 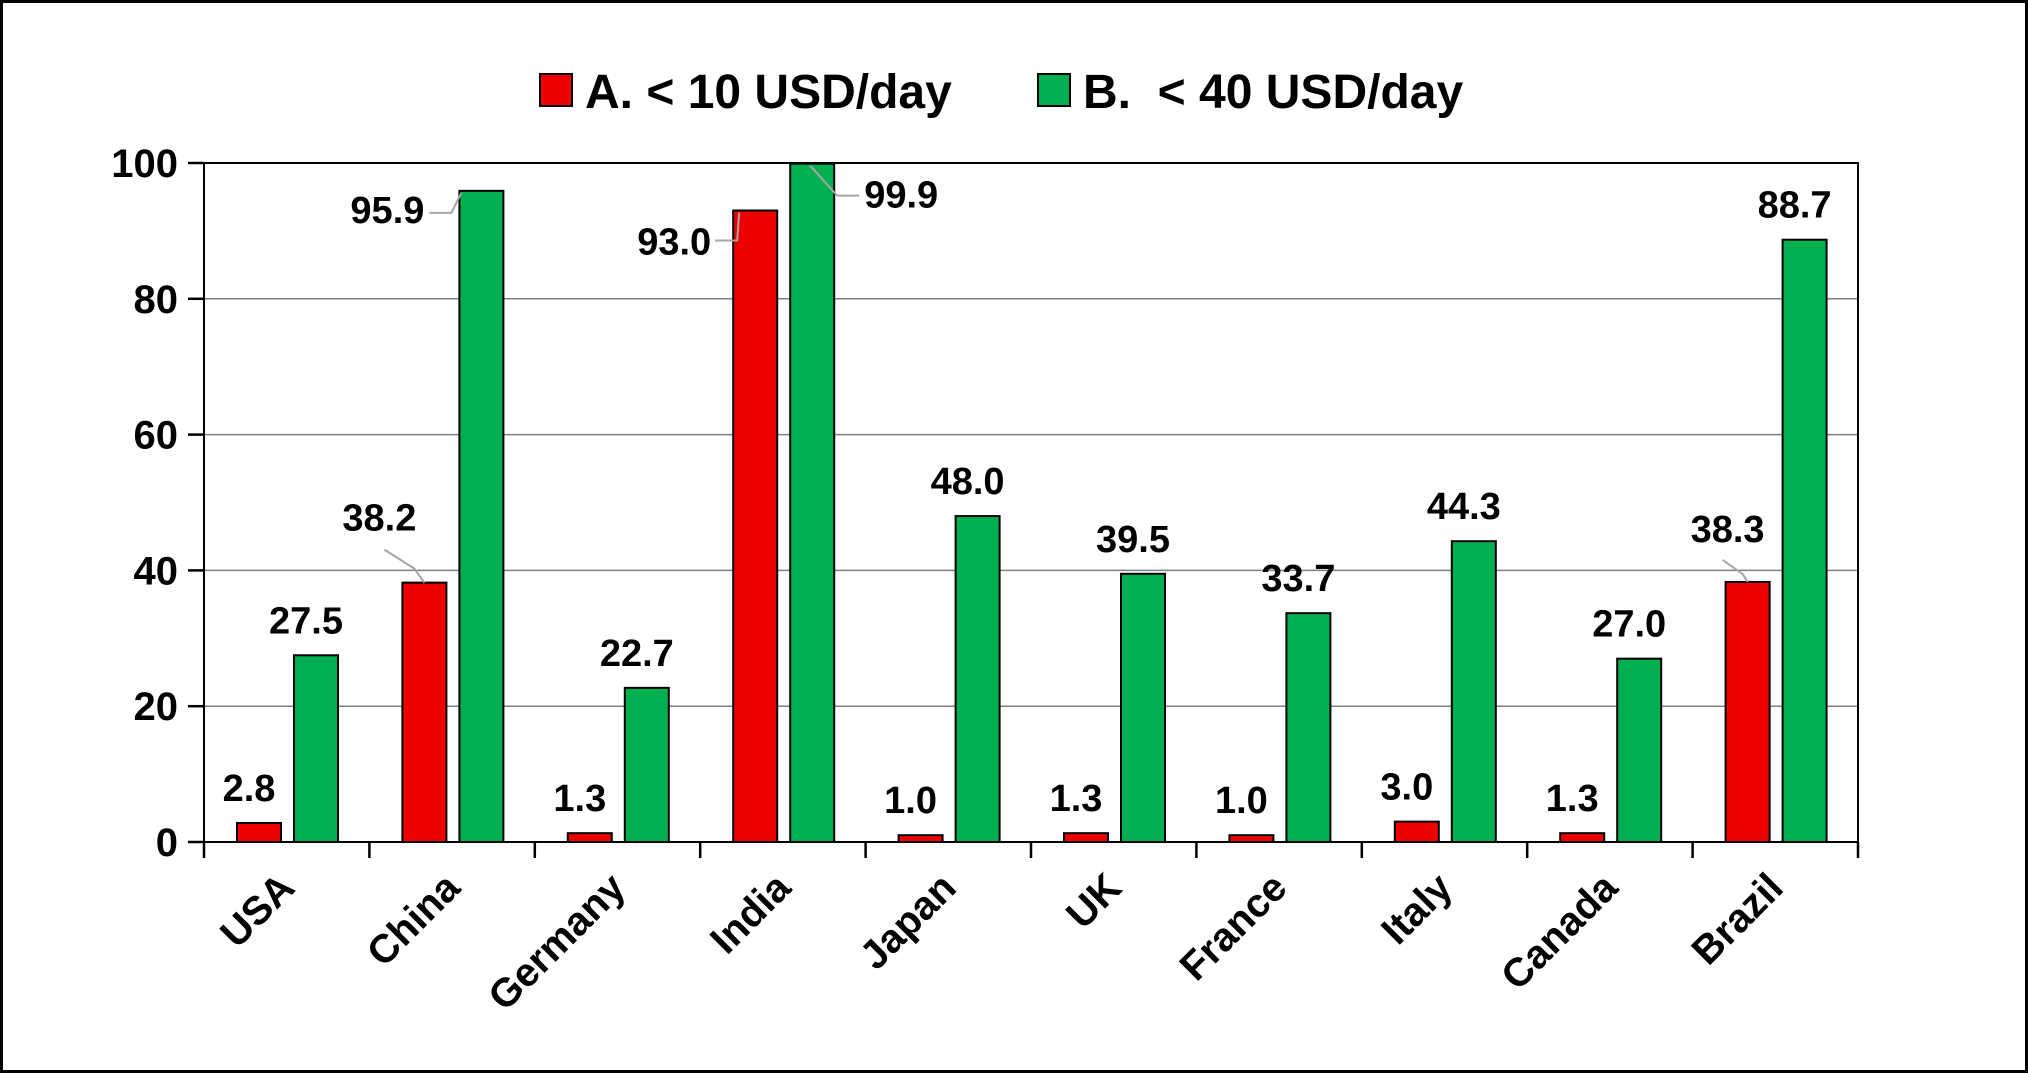 What do you see at coordinates (1582, 837) in the screenshot?
I see `bar-a-canada` at bounding box center [1582, 837].